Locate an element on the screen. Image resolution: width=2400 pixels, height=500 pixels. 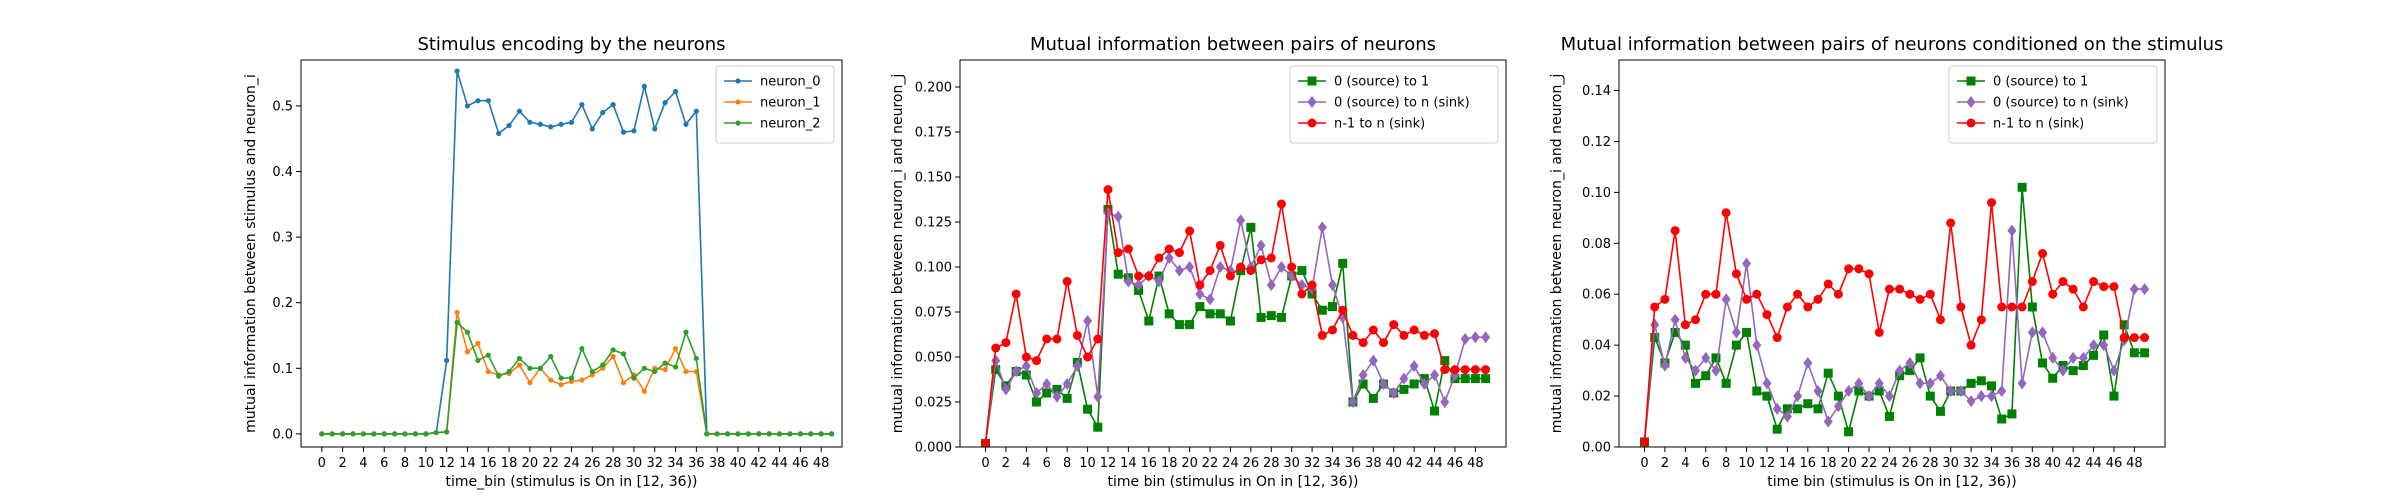
x-tick-label: 32 is located at coordinates (1971, 463).